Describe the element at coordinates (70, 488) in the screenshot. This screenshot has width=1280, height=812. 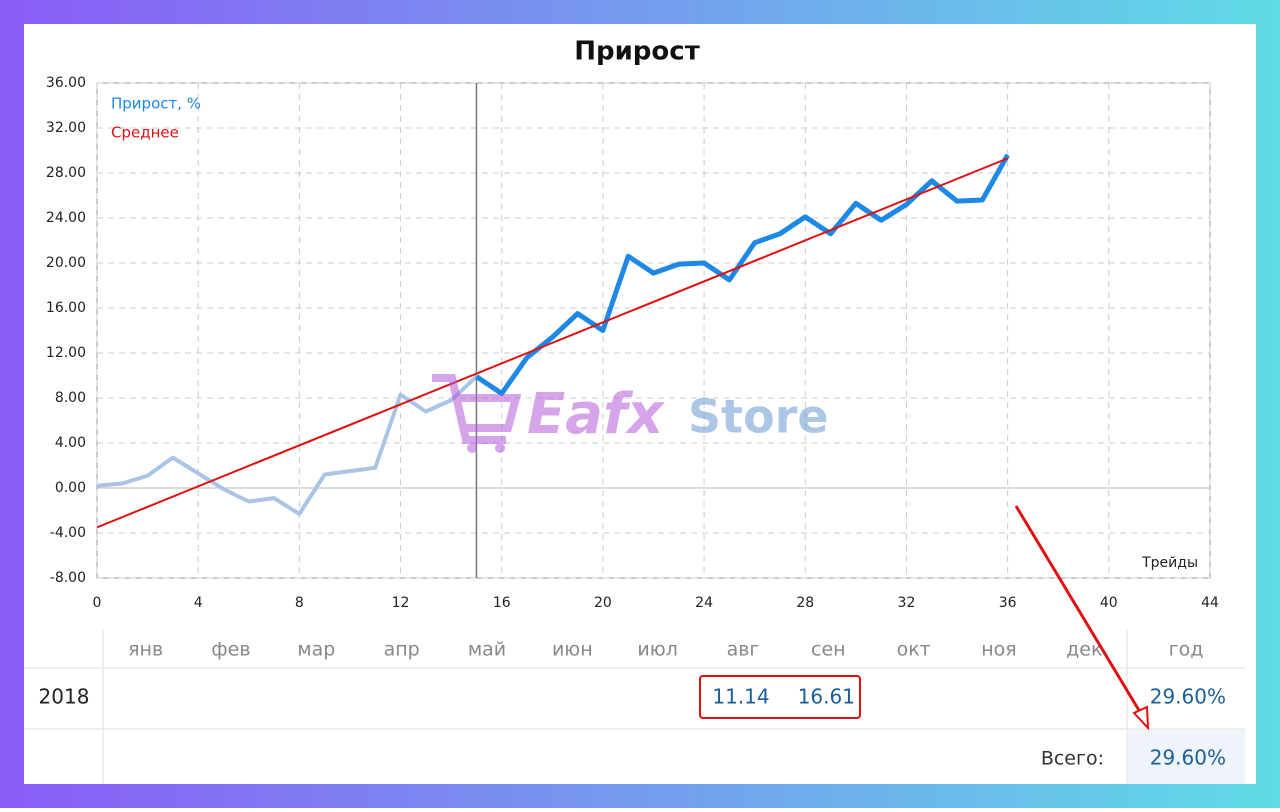
I see `y-tick-label: 0.00` at that location.